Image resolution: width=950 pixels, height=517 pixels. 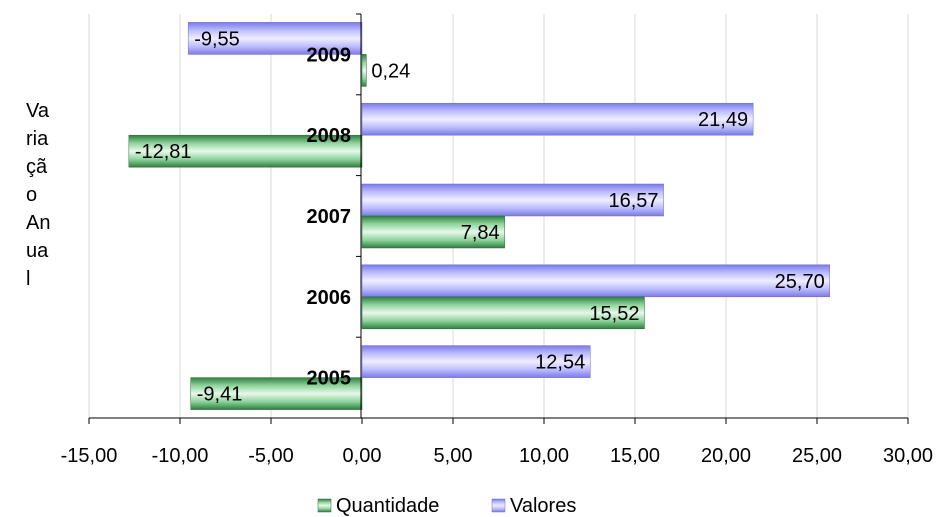 I want to click on bar-quantidade-2007, so click(x=433, y=232).